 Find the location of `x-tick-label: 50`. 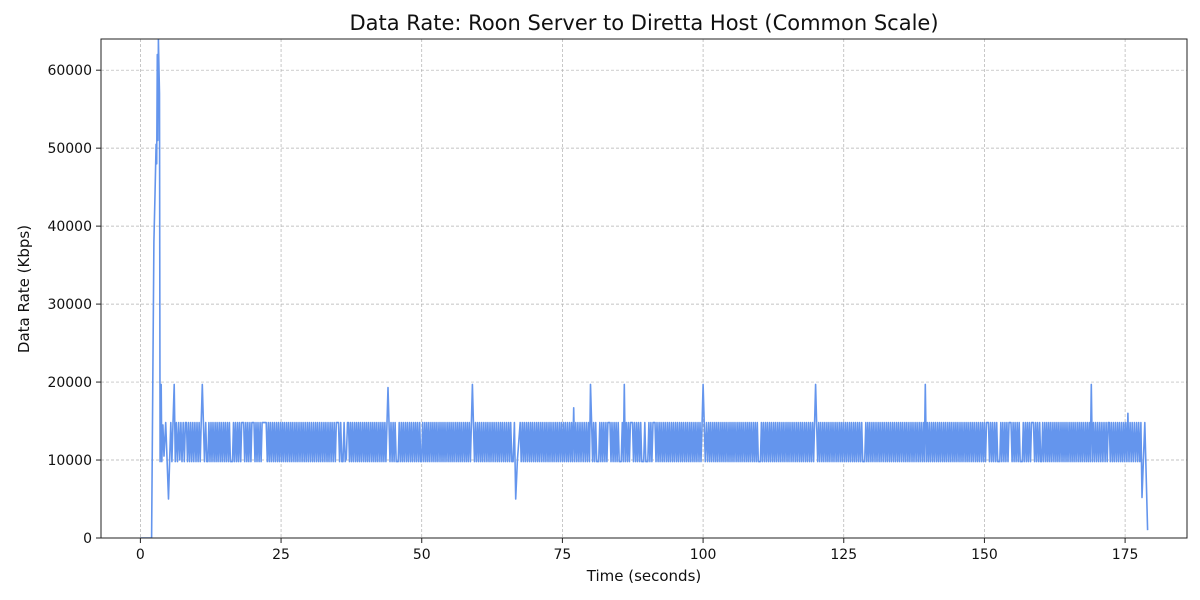

x-tick-label: 50 is located at coordinates (422, 555).